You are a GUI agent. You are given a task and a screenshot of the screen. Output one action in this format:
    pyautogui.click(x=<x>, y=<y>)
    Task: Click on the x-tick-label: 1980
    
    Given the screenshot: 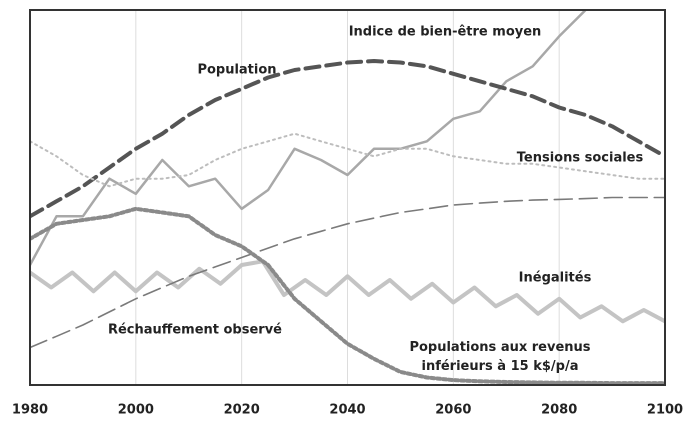 What is the action you would take?
    pyautogui.click(x=30, y=410)
    